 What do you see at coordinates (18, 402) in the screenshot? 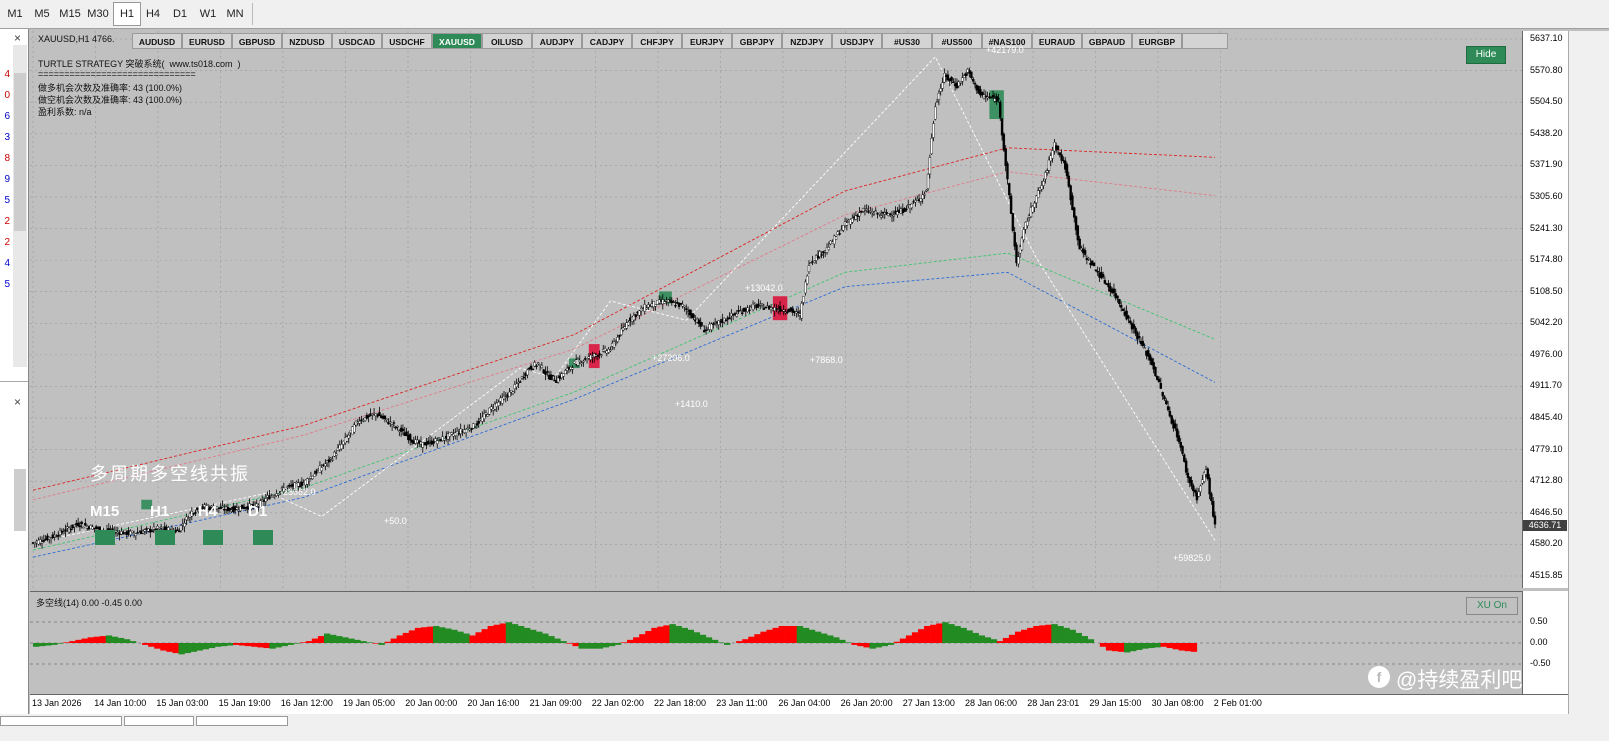
I see `close-icon-2: ×` at bounding box center [18, 402].